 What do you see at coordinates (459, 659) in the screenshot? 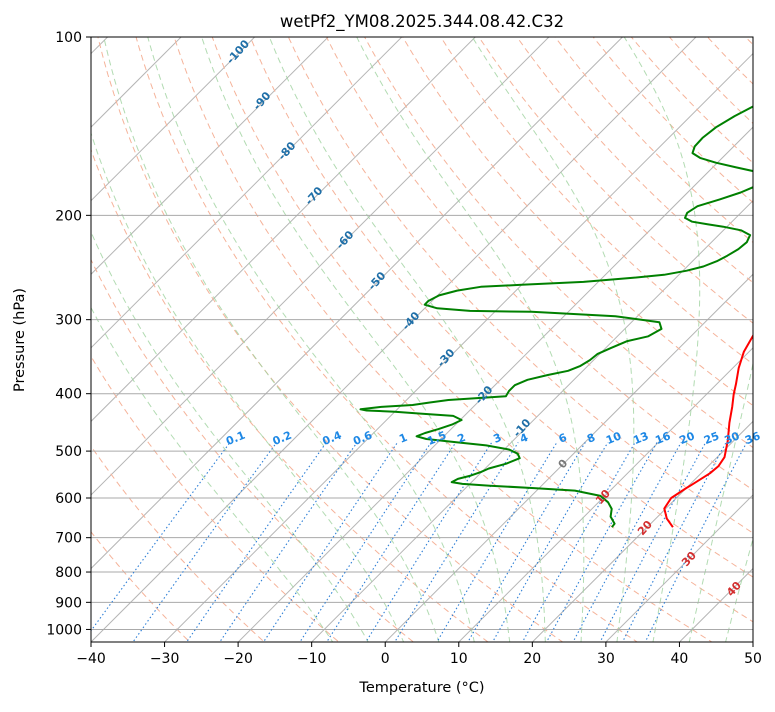
I see `x-tick-label: 10` at bounding box center [459, 659].